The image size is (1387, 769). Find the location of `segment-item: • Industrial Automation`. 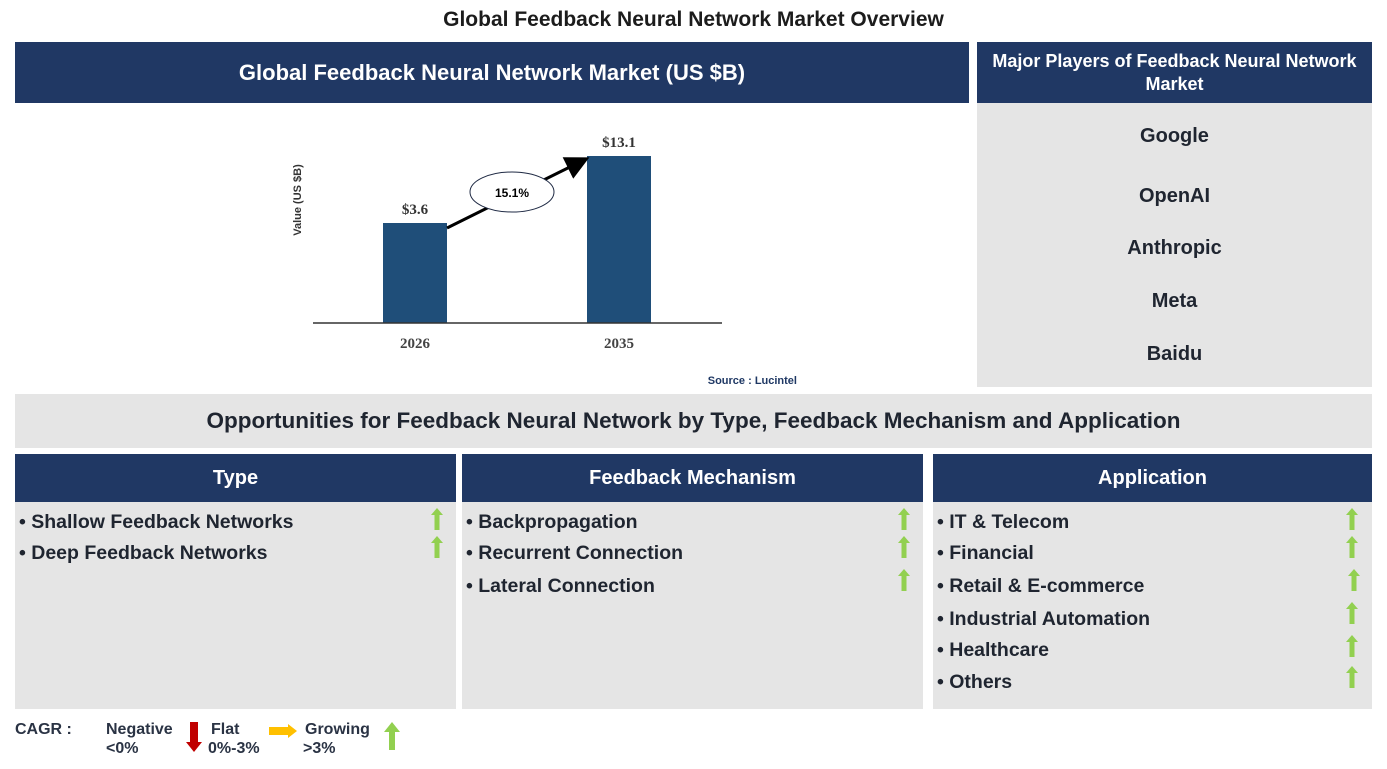

segment-item: • Industrial Automation is located at coordinates (1044, 619).